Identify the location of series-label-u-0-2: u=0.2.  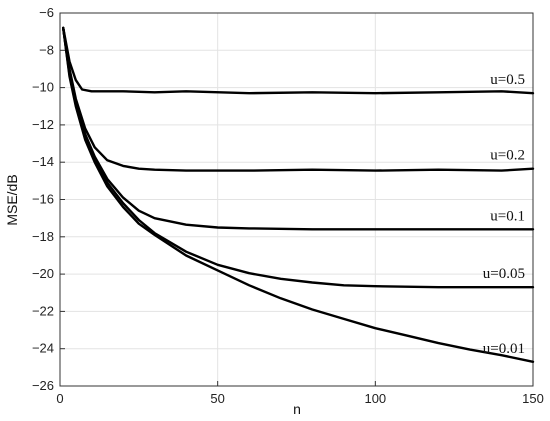
(507, 156).